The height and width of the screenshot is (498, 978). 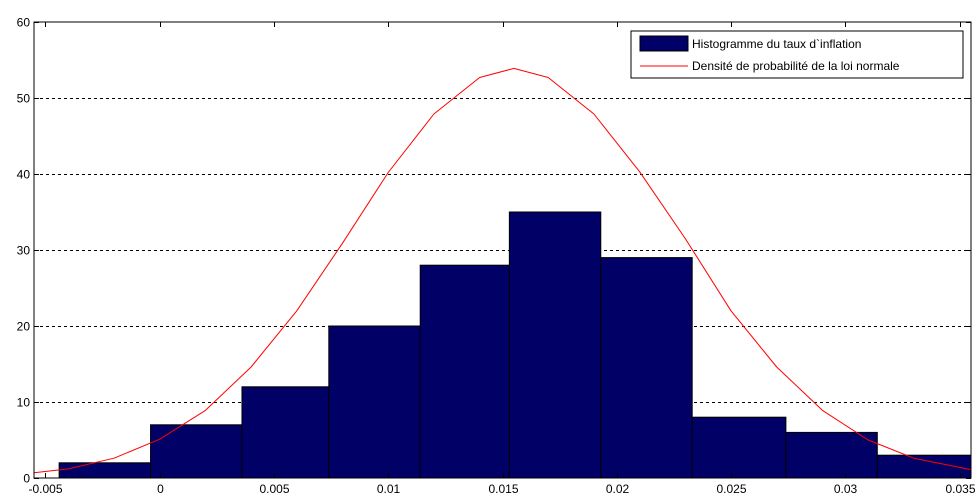 What do you see at coordinates (24, 175) in the screenshot?
I see `y-tick-label: 40` at bounding box center [24, 175].